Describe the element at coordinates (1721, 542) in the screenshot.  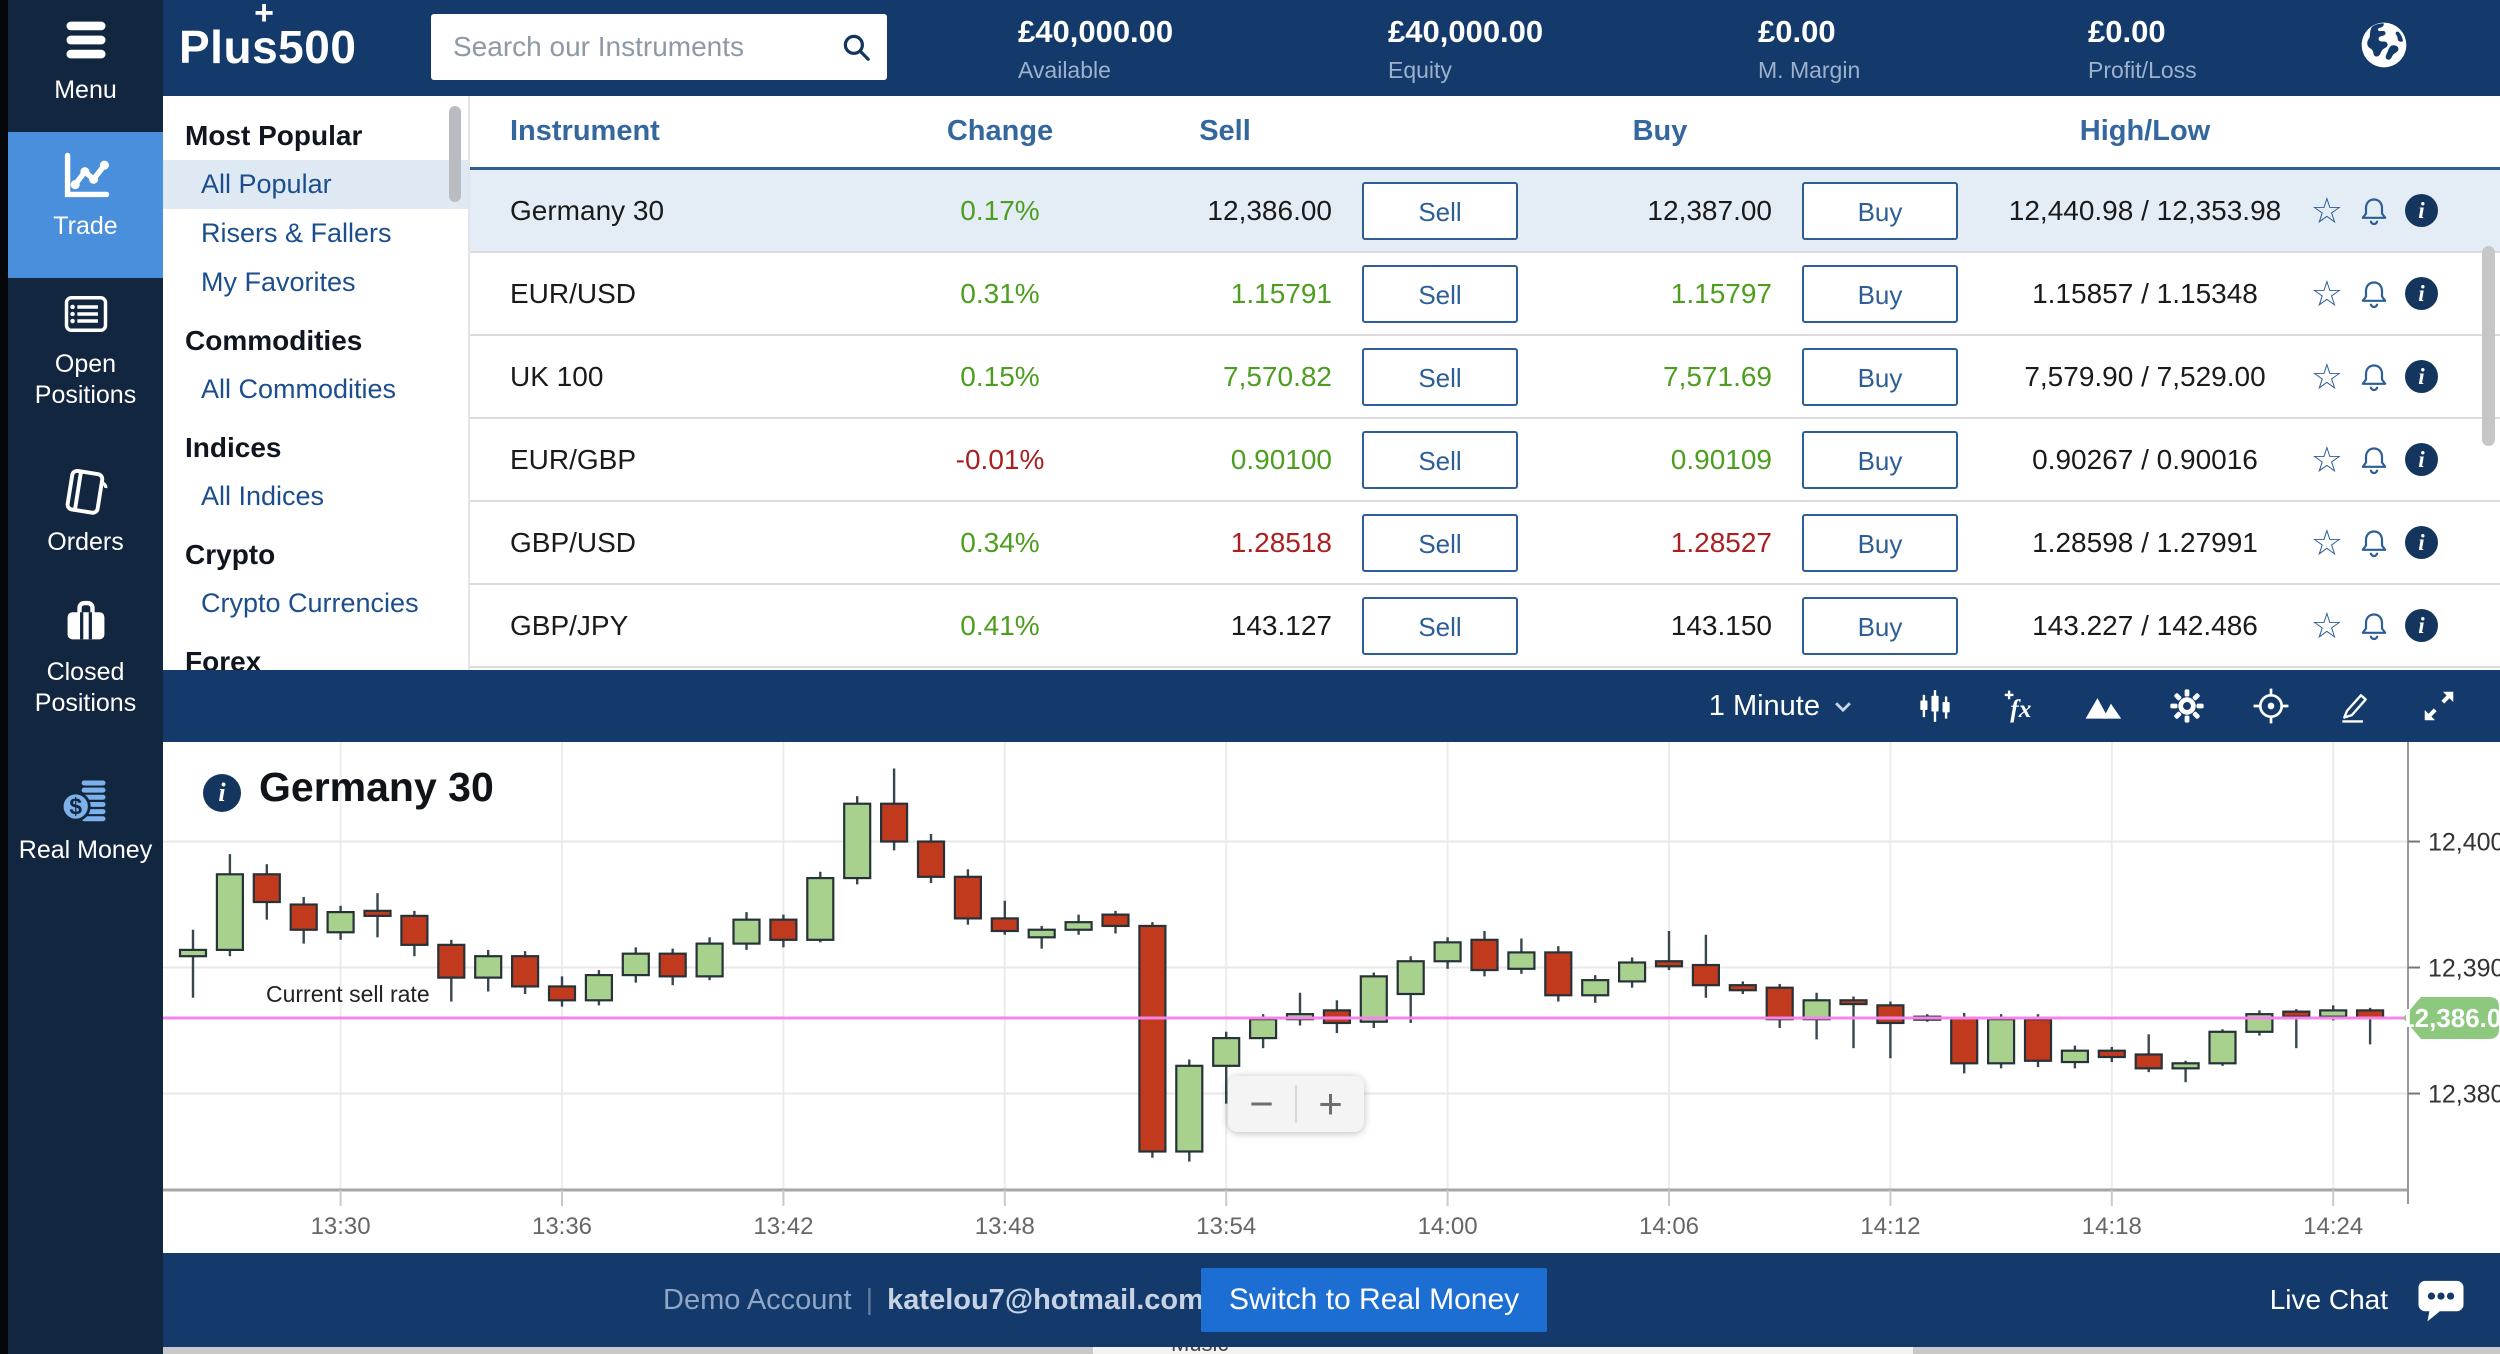
I see `buy-rate: 1.28527` at that location.